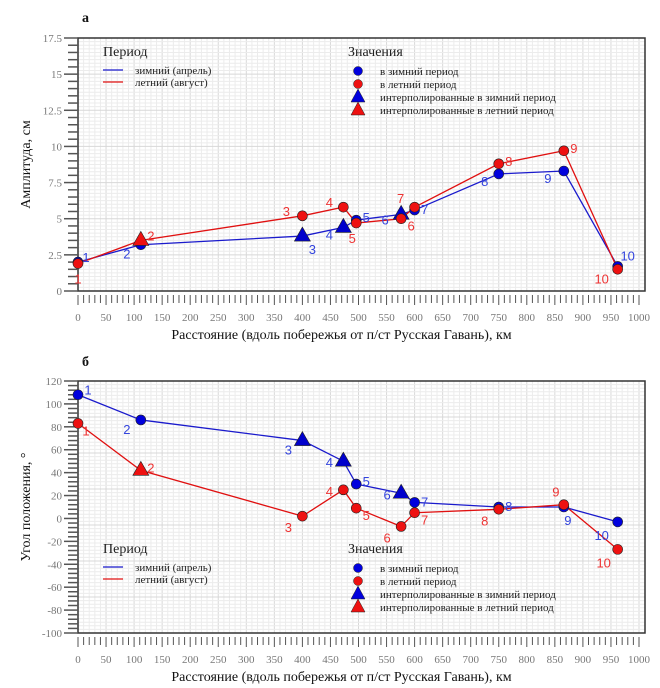 The height and width of the screenshot is (688, 660). I want to click on y-tick-label: 120, so click(54, 382).